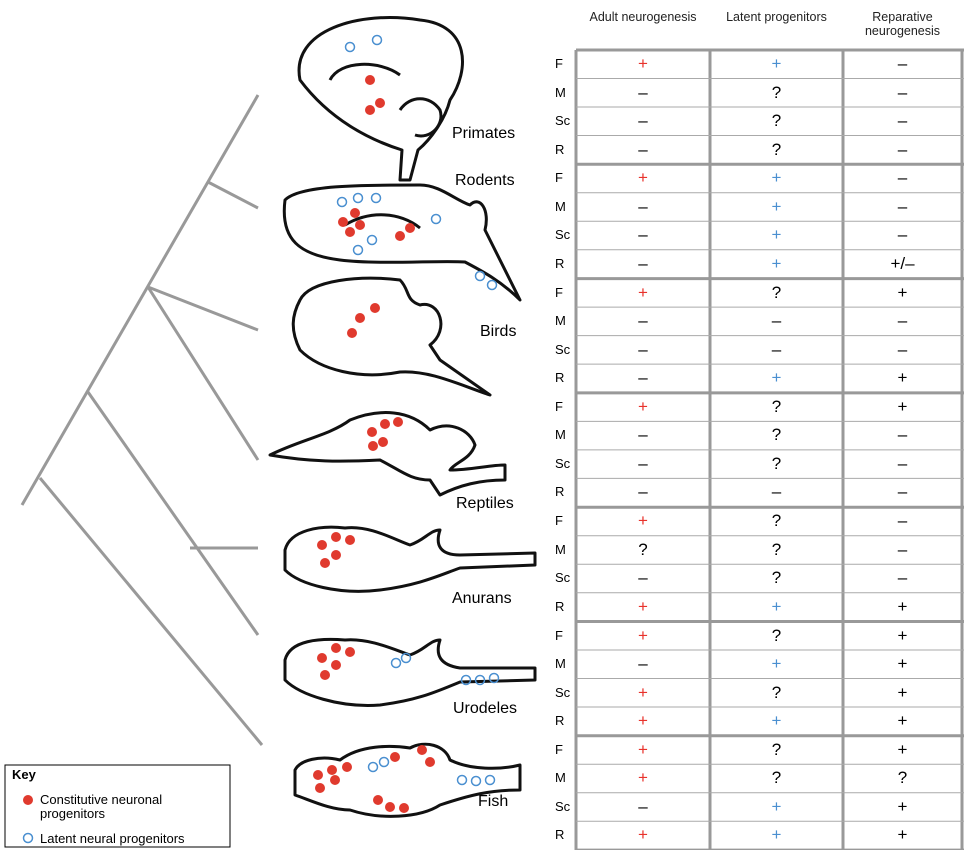  Describe the element at coordinates (387, 454) in the screenshot. I see `reptile-brain` at that location.